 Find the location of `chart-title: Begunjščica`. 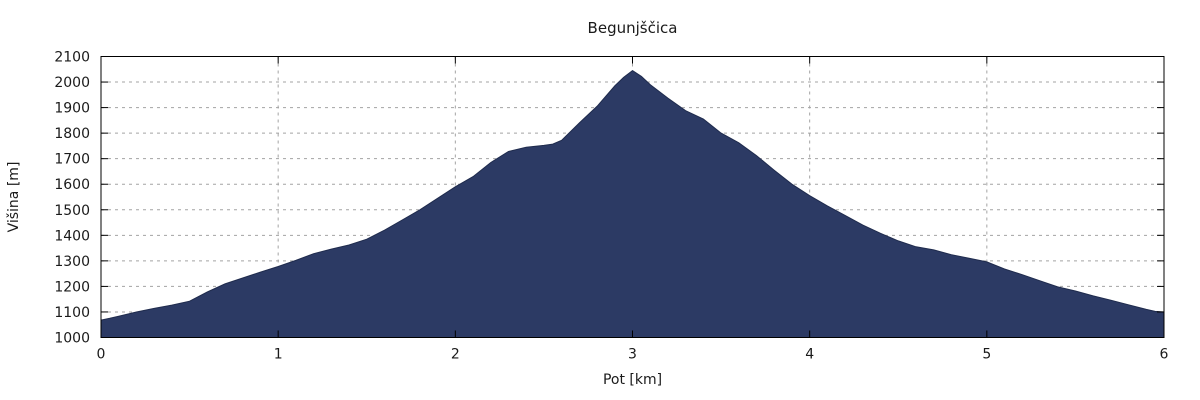

chart-title: Begunjščica is located at coordinates (633, 28).